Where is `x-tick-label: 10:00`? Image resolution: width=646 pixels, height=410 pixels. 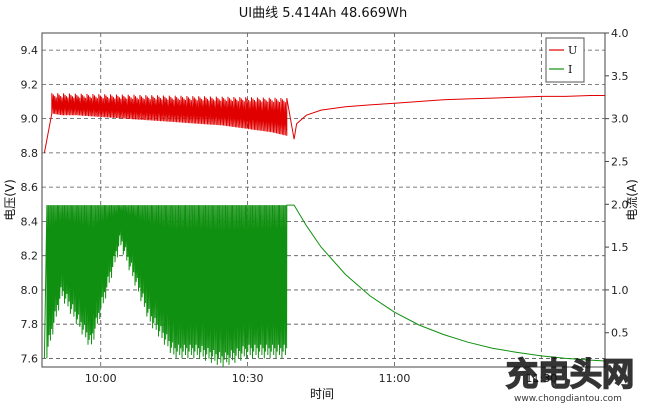 x-tick-label: 10:00 is located at coordinates (101, 378).